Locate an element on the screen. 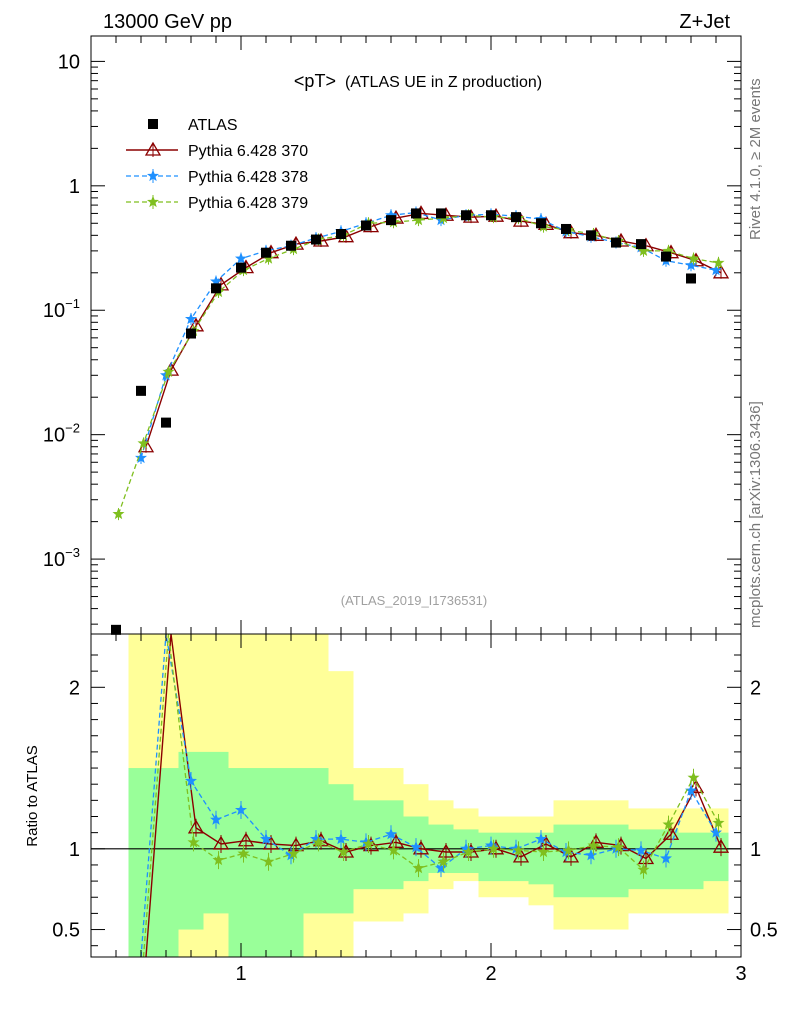 The height and width of the screenshot is (1024, 786). y-tick-label-exp: −1 is located at coordinates (72, 303).